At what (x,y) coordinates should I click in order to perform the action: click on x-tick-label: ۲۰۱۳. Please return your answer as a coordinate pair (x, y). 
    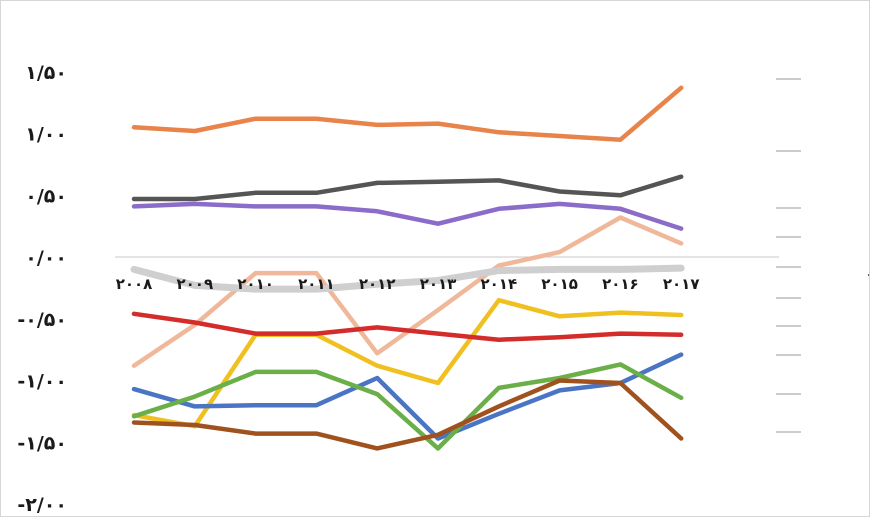
    Looking at the image, I should click on (438, 284).